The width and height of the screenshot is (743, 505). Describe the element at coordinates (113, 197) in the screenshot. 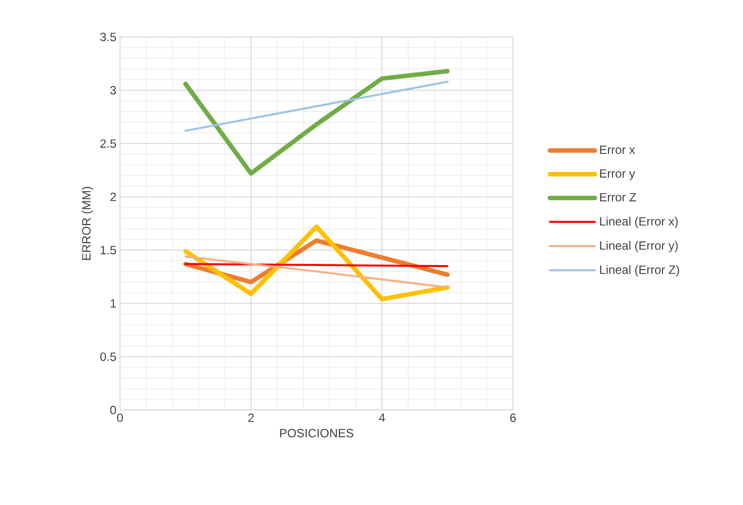

I see `y-tick-label: 2` at that location.